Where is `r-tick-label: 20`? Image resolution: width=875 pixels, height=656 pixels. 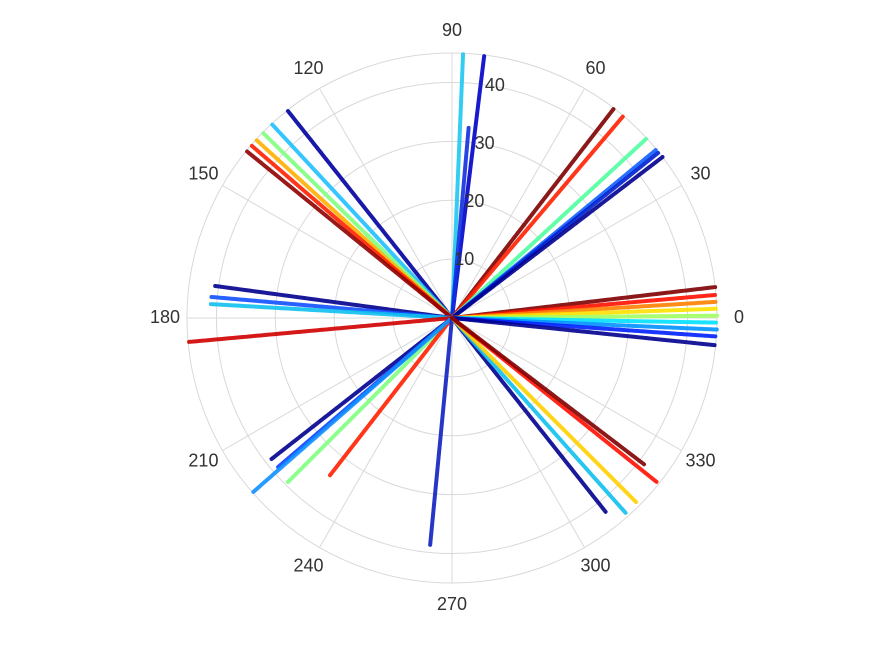
r-tick-label: 20 is located at coordinates (474, 201).